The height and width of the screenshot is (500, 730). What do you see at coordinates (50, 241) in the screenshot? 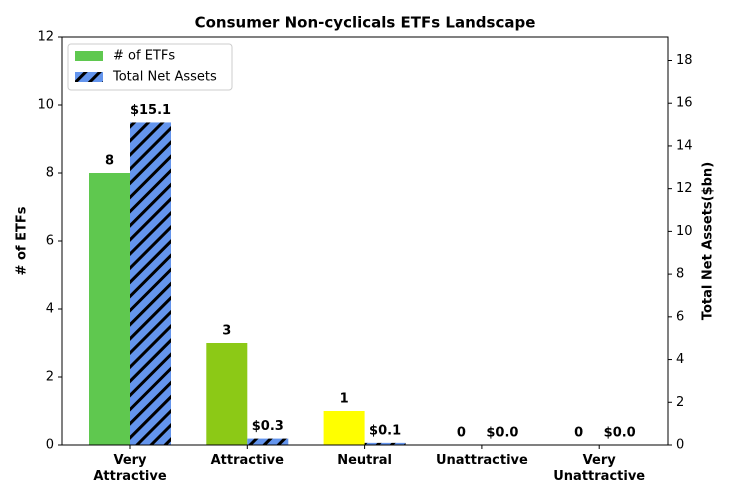
I see `y-tick-label: 6` at bounding box center [50, 241].